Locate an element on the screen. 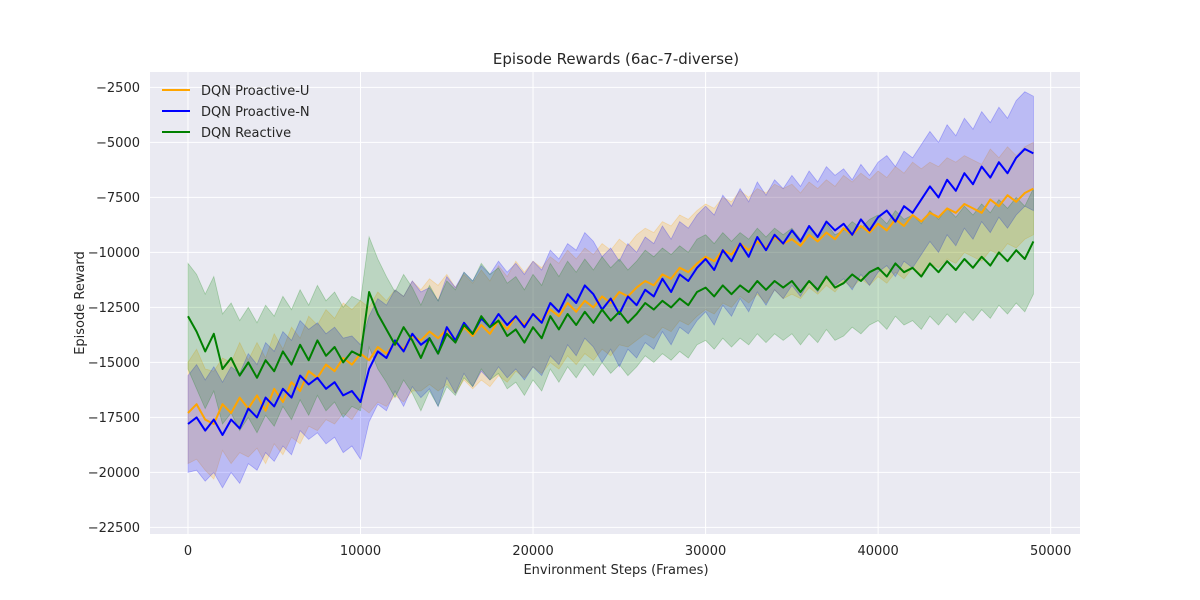 This screenshot has height=600, width=1200. y-tick-label: −7500 is located at coordinates (118, 198).